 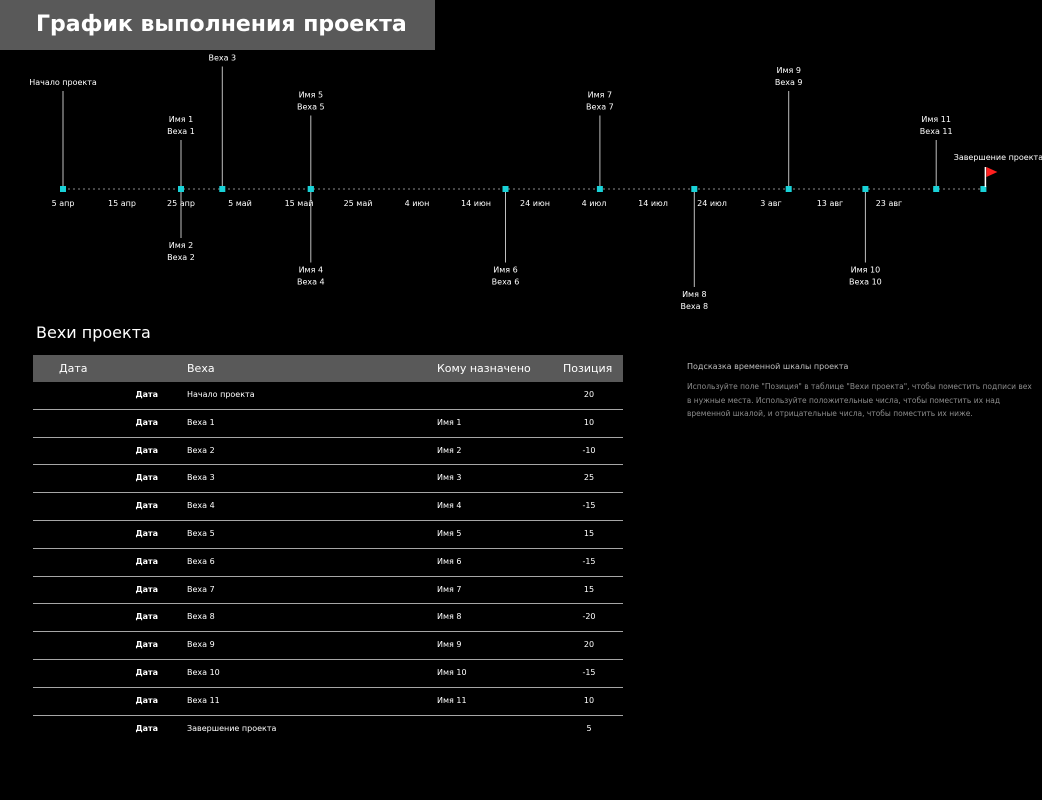 What do you see at coordinates (328, 674) in the screenshot?
I see `table-row: Дата Веха 10 Имя 10 -15` at bounding box center [328, 674].